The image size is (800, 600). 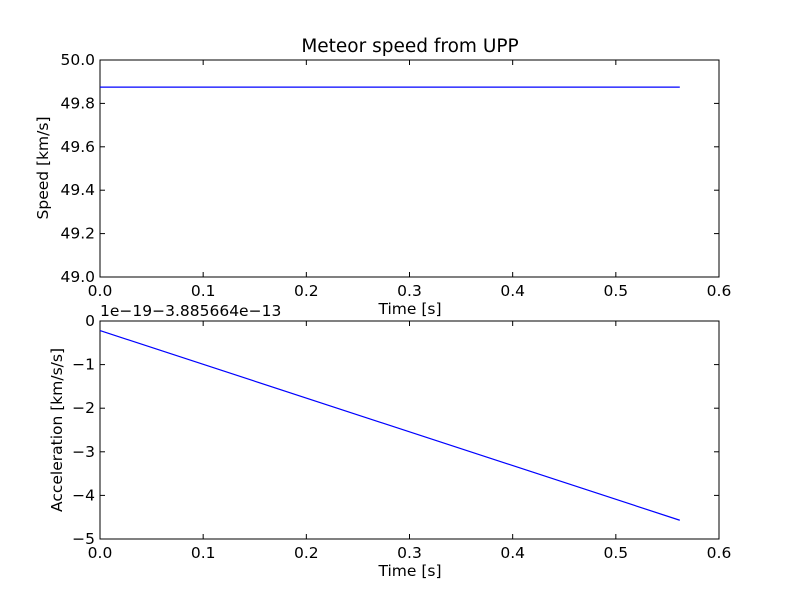 I want to click on acceleration-x-tick-label: 0.4, so click(x=512, y=553).